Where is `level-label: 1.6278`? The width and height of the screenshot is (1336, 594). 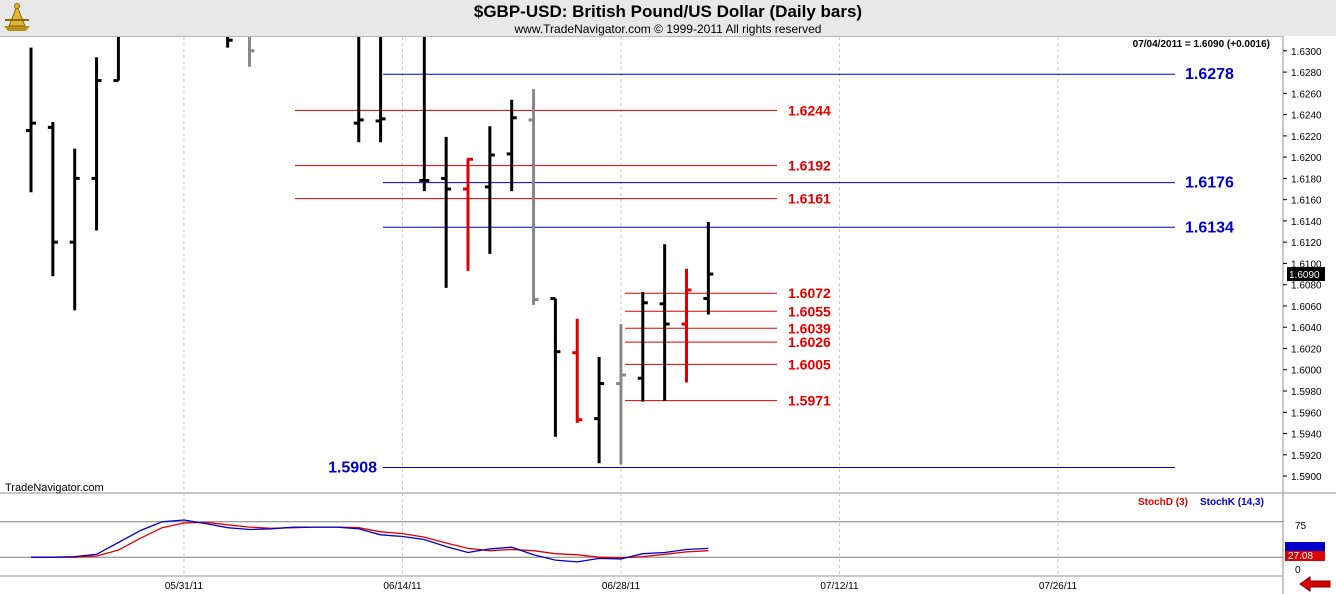
level-label: 1.6278 is located at coordinates (1209, 74).